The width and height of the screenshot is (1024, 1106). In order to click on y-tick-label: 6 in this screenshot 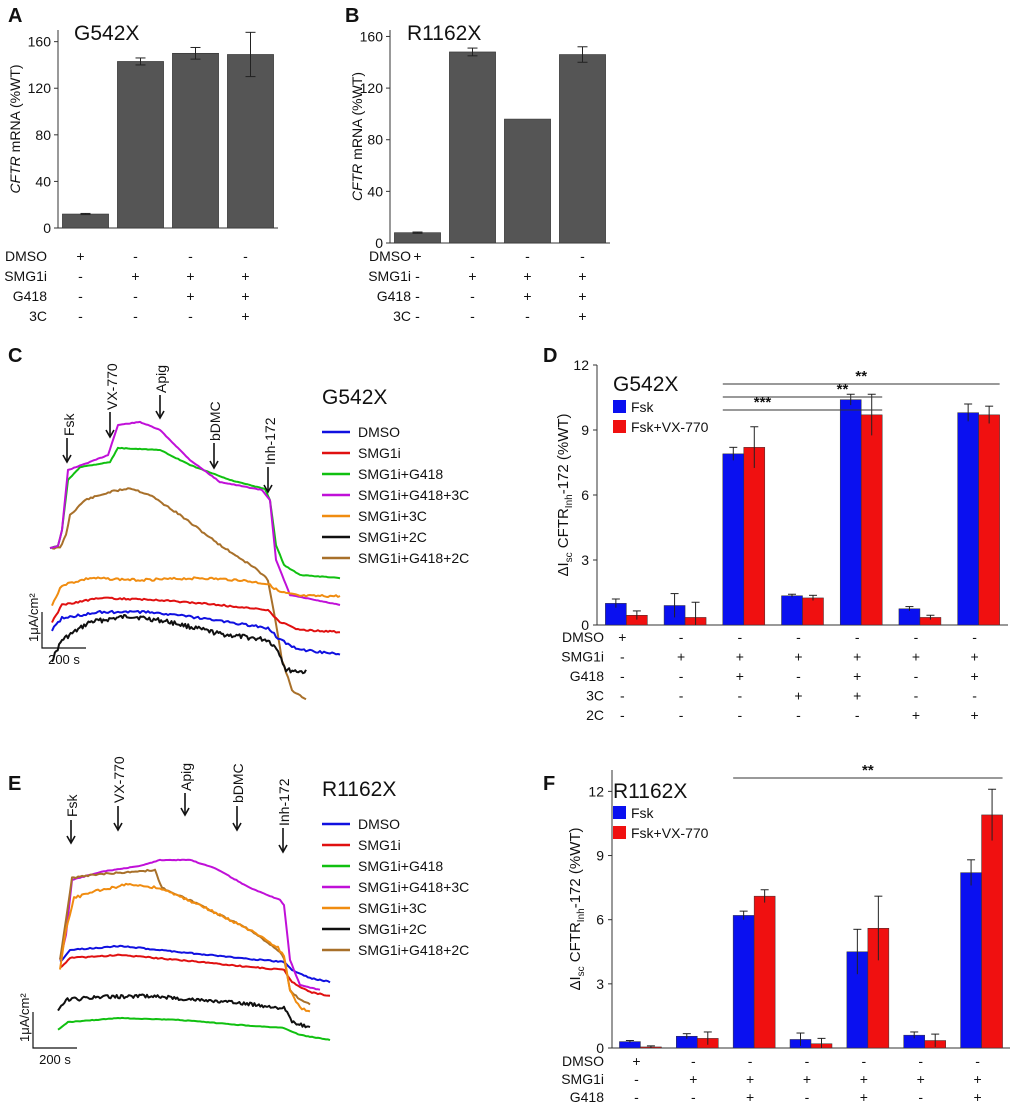, I will do `click(585, 495)`.